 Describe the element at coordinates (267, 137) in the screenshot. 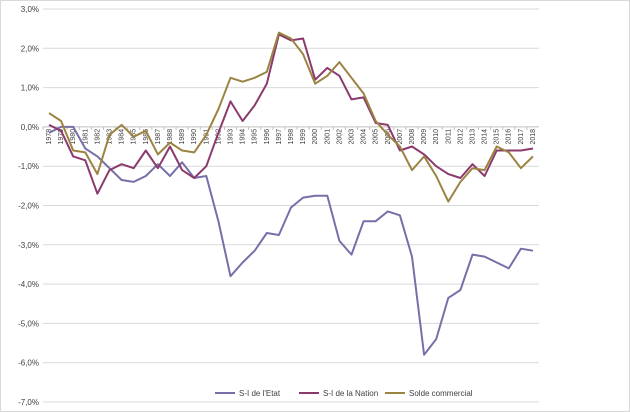

I see `x-tick-label: 1996` at that location.